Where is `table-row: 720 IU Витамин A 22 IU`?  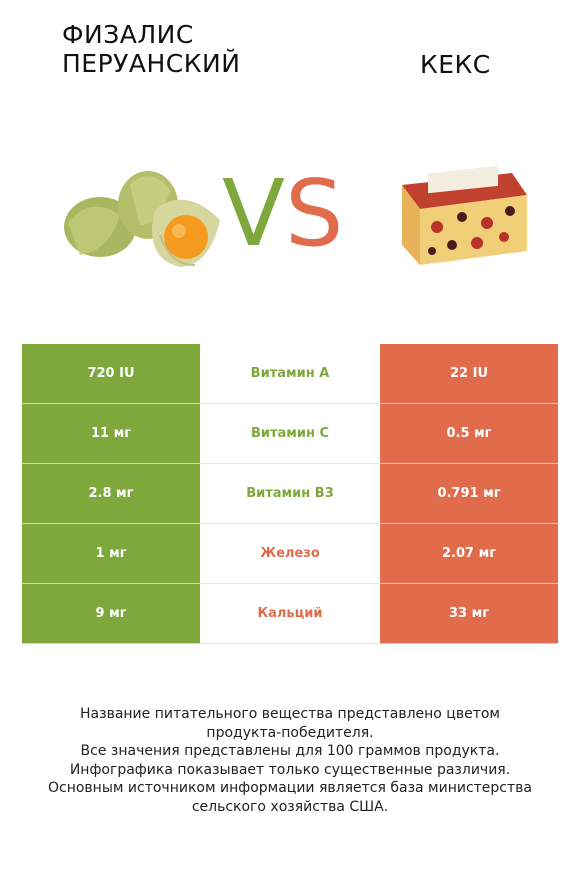 table-row: 720 IU Витамин A 22 IU is located at coordinates (290, 374).